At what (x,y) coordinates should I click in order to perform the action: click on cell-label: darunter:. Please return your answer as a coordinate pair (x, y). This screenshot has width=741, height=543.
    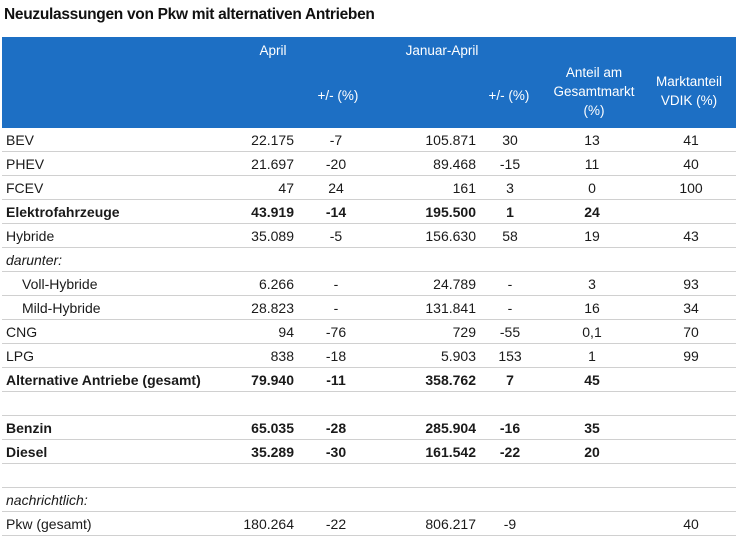
    Looking at the image, I should click on (120, 259).